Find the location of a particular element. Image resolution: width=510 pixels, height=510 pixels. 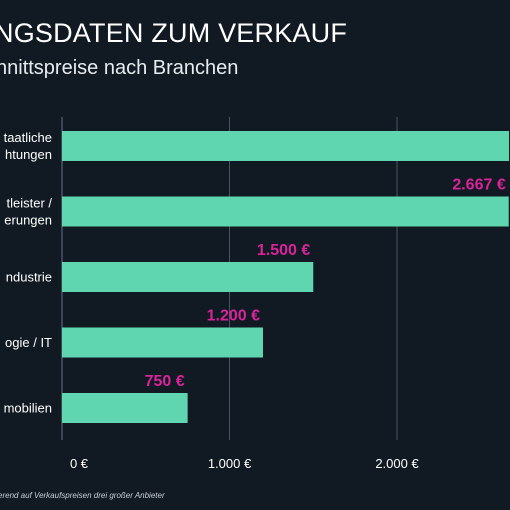

category-label: ogie / IT is located at coordinates (28, 342).